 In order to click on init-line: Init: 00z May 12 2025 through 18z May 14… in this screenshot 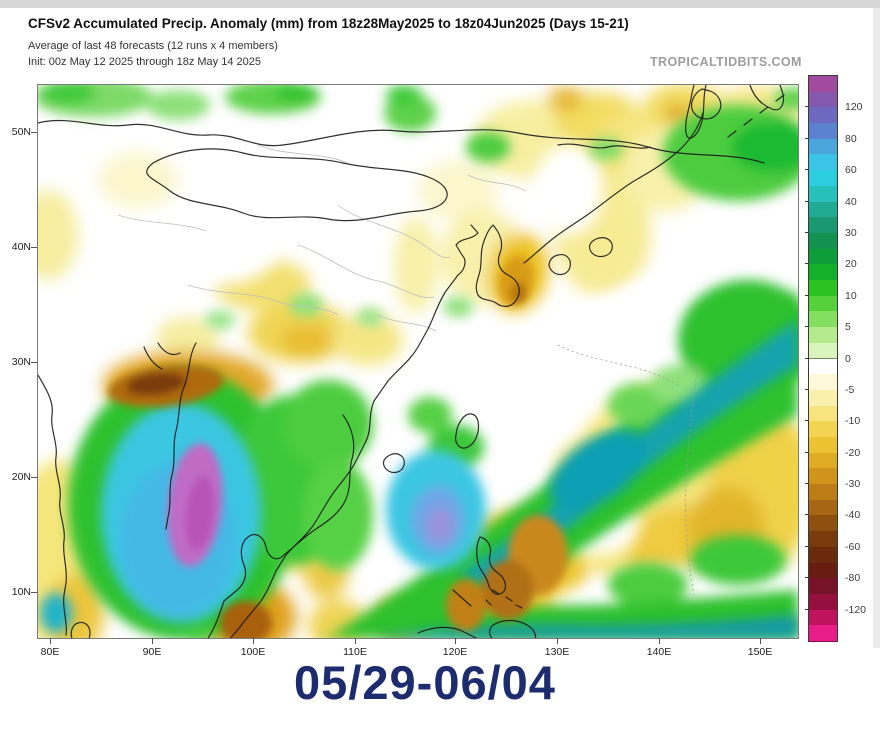, I will do `click(144, 62)`.